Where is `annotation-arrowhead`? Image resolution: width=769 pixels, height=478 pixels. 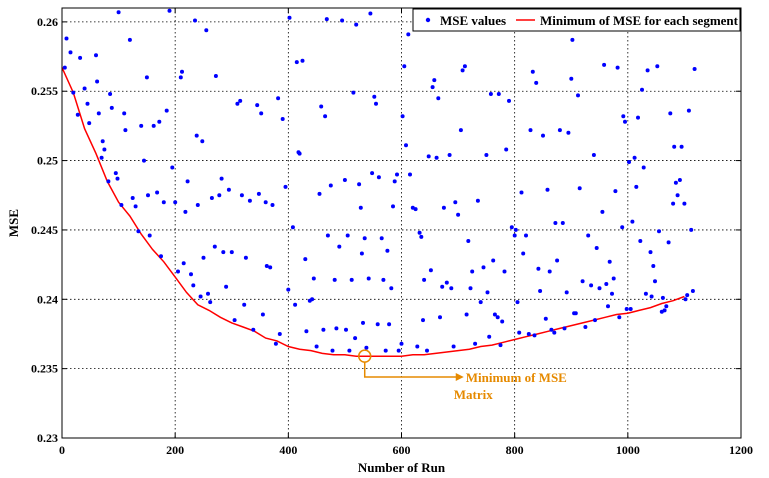
annotation-arrowhead is located at coordinates (459, 376).